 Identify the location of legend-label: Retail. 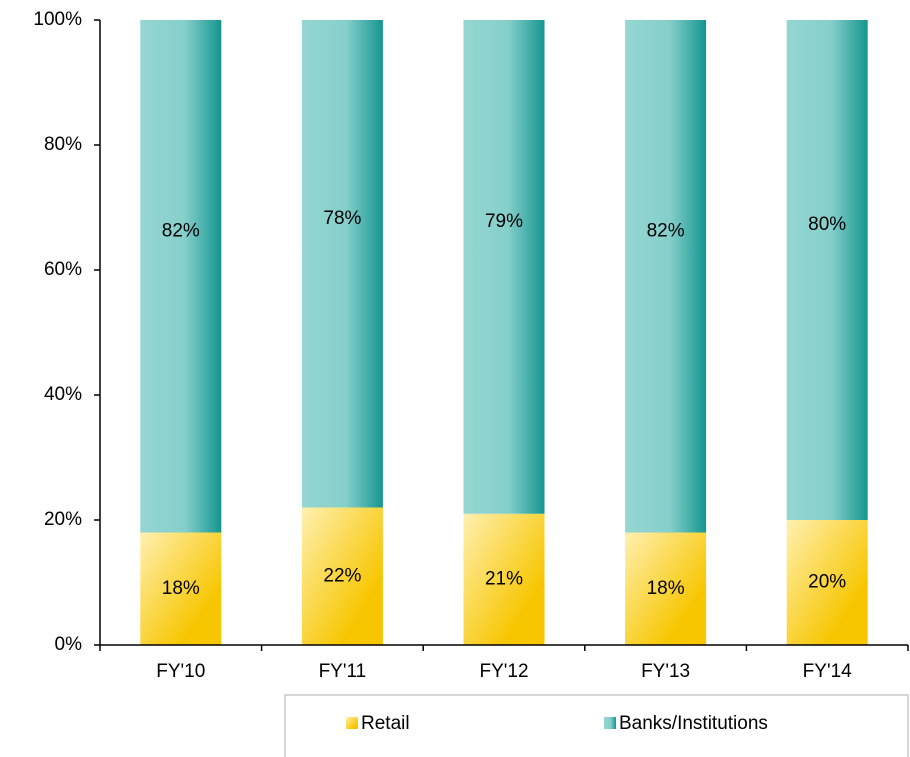
(385, 723).